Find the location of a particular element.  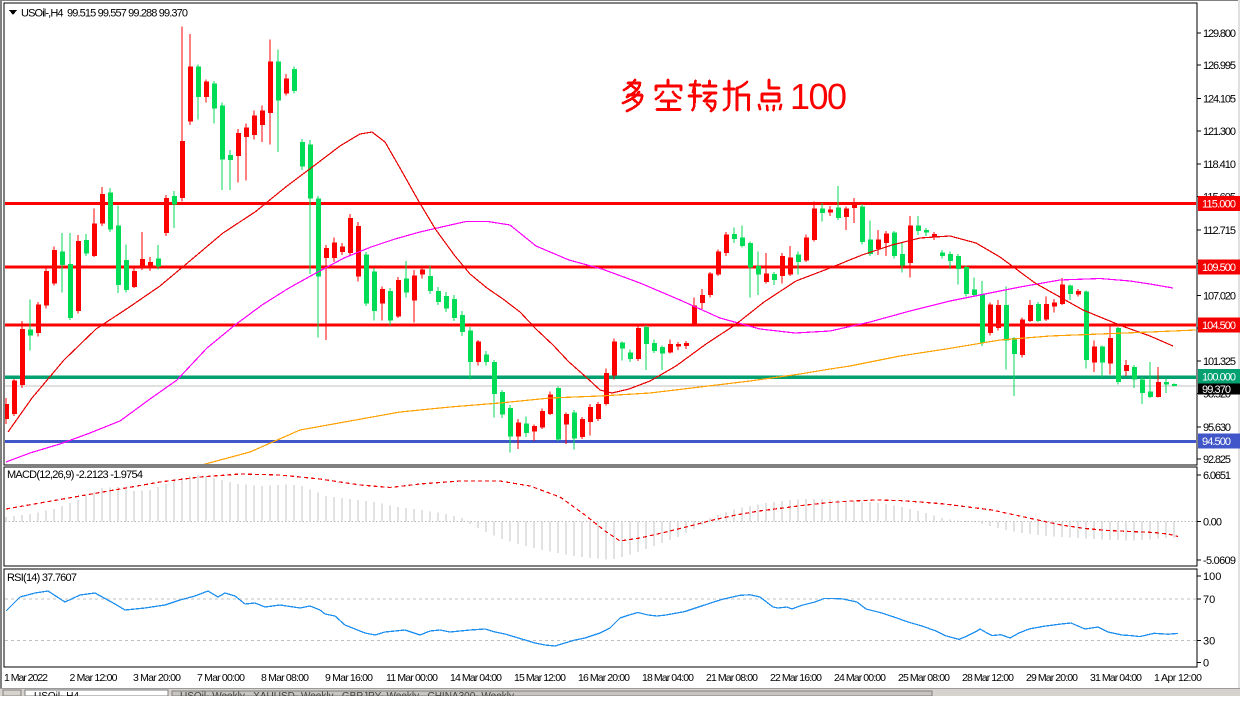

svg-text: 92.825 is located at coordinates (1217, 460).